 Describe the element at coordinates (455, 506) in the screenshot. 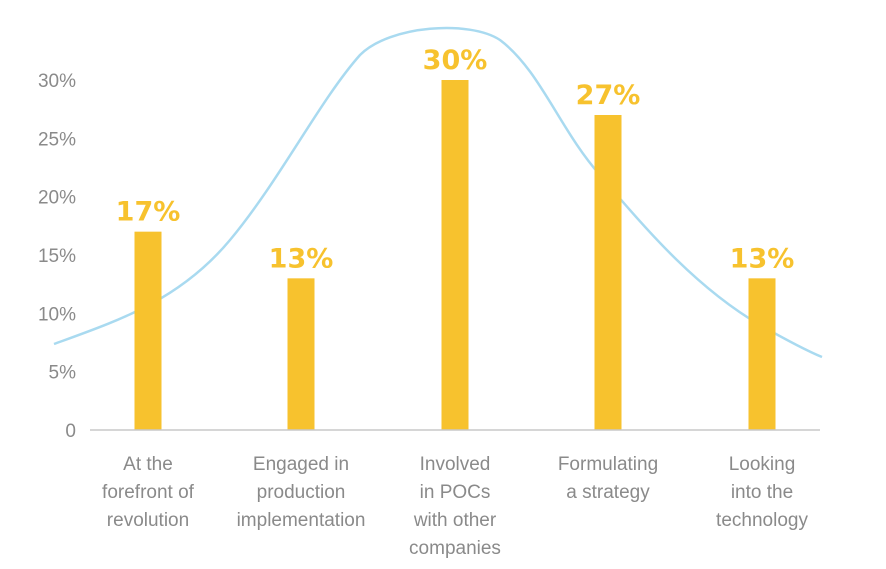

I see `category-label: Involved in POCs with other companies` at that location.